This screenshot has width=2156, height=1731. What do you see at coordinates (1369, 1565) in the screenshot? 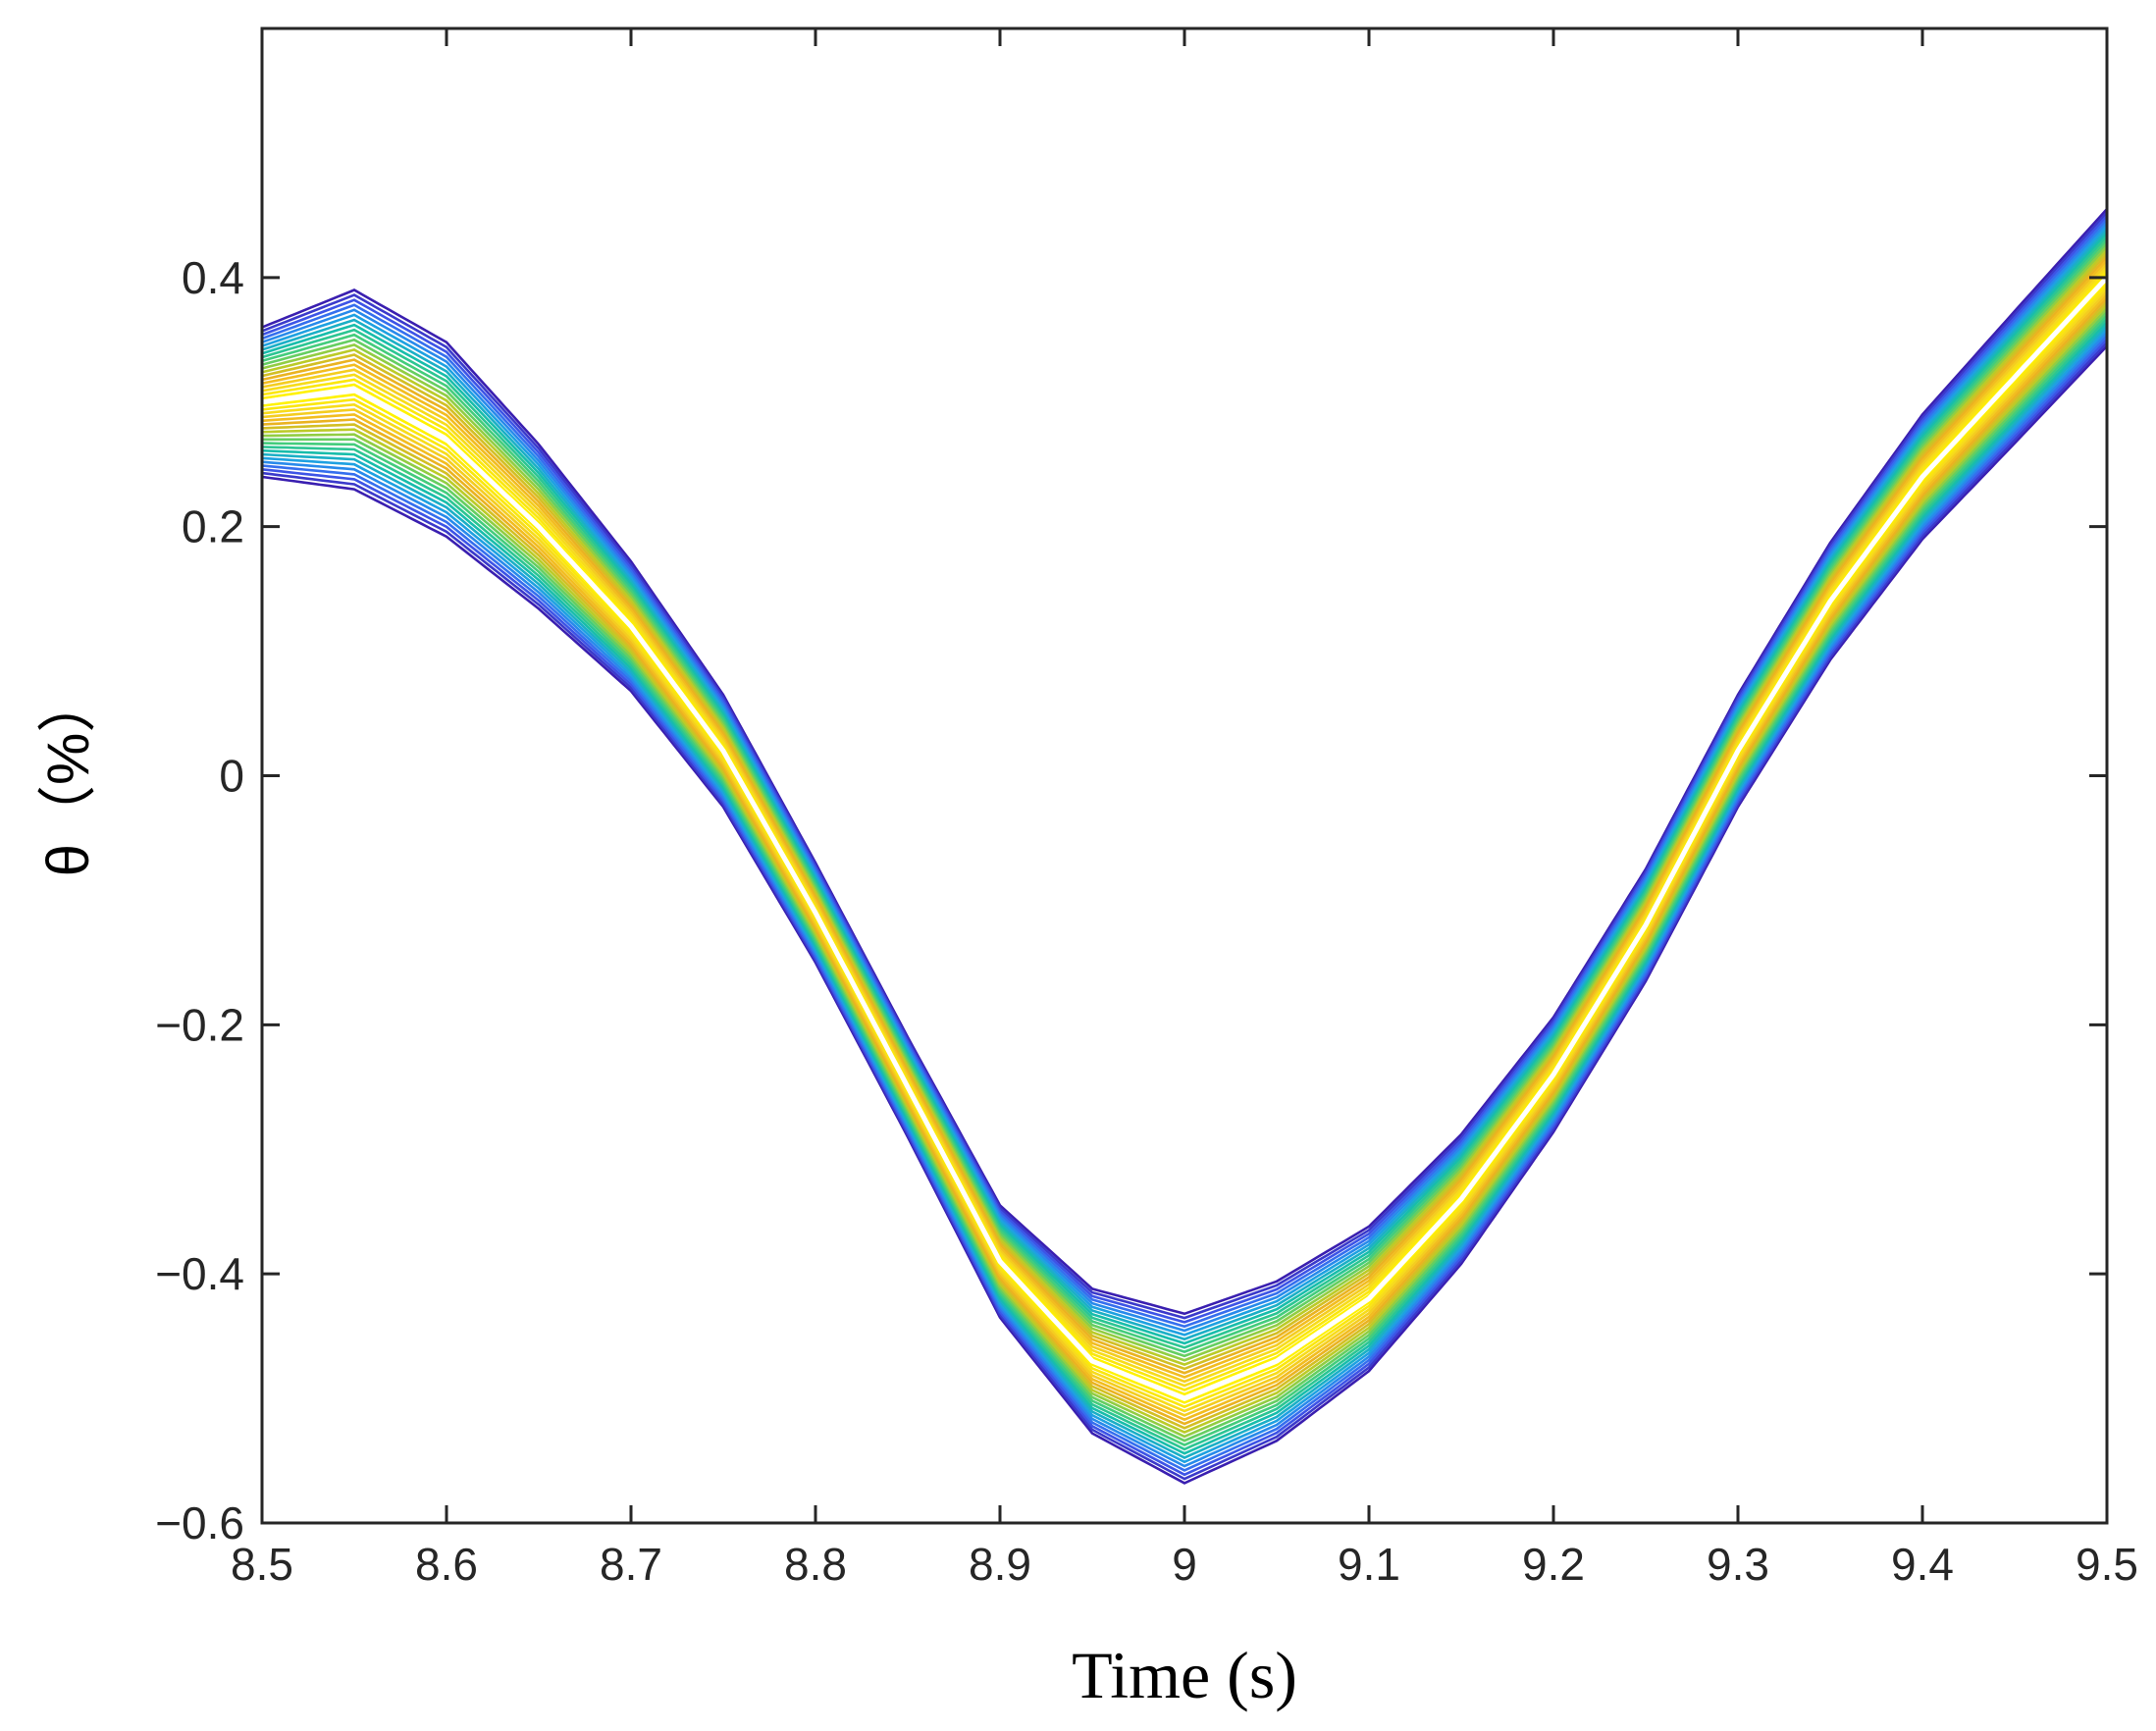
I see `x-tick-label: 9.1` at bounding box center [1369, 1565].